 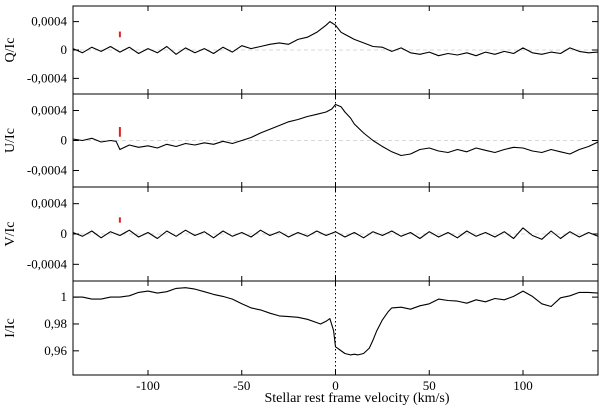 What do you see at coordinates (336, 321) in the screenshot?
I see `series-line-i-ic` at bounding box center [336, 321].